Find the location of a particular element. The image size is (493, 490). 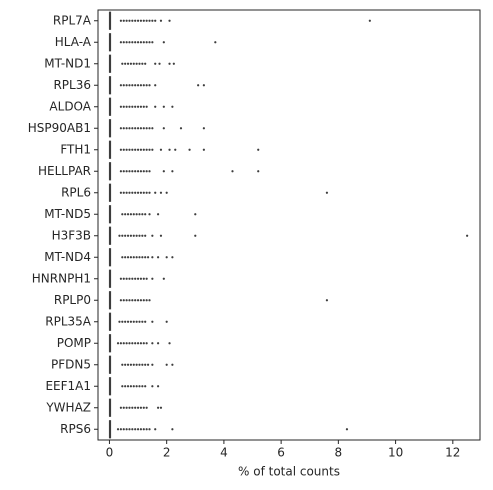

x-tick-label: 8 is located at coordinates (339, 453).